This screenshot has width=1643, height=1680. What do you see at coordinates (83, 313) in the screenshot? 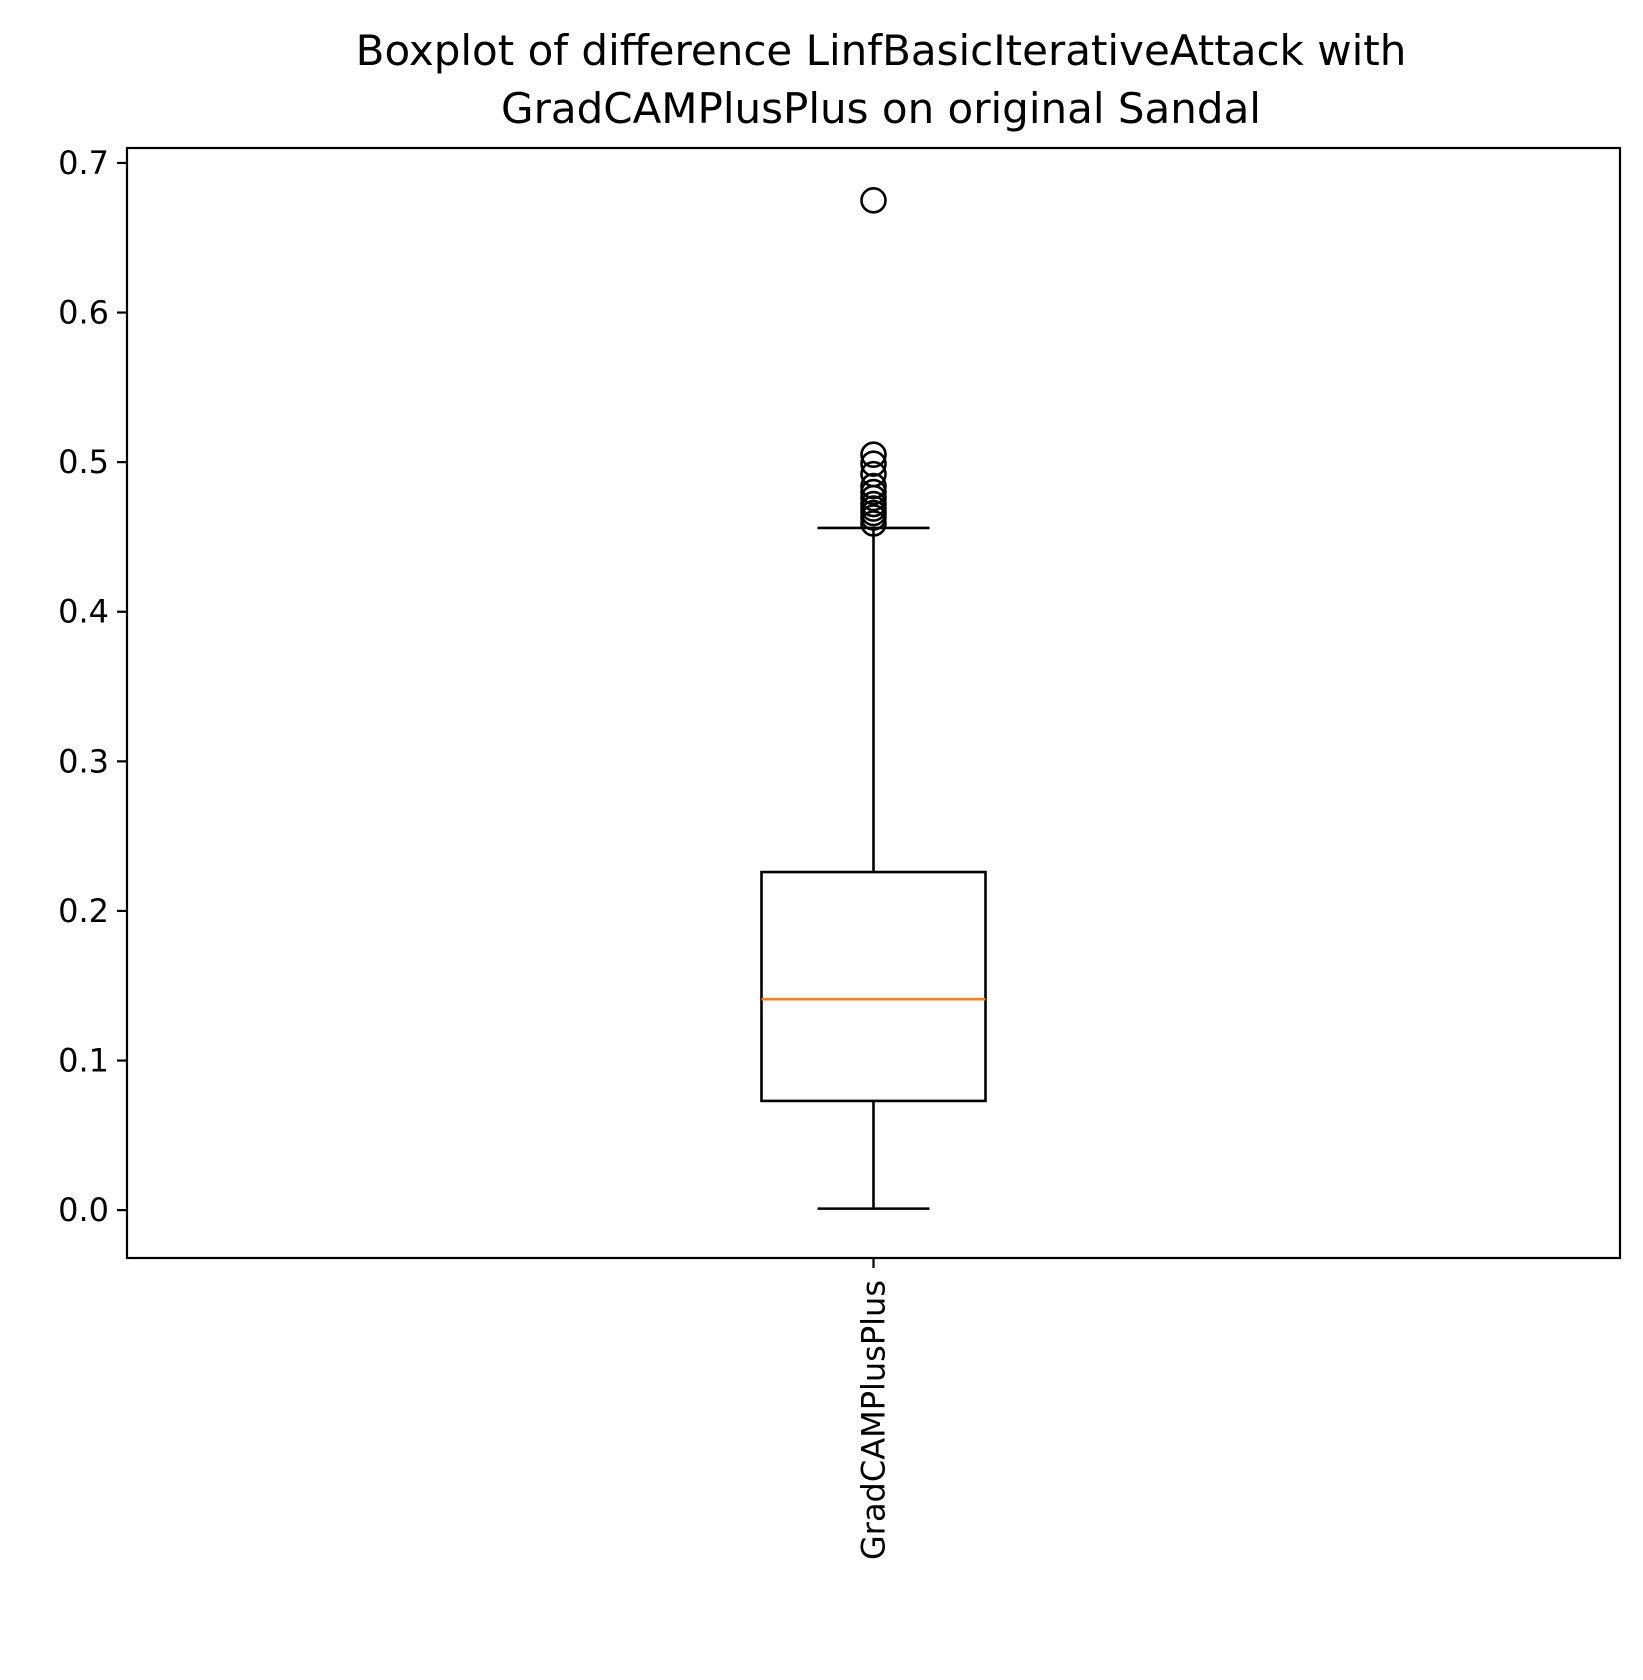
I see `y-tick-label: 0.6` at bounding box center [83, 313].